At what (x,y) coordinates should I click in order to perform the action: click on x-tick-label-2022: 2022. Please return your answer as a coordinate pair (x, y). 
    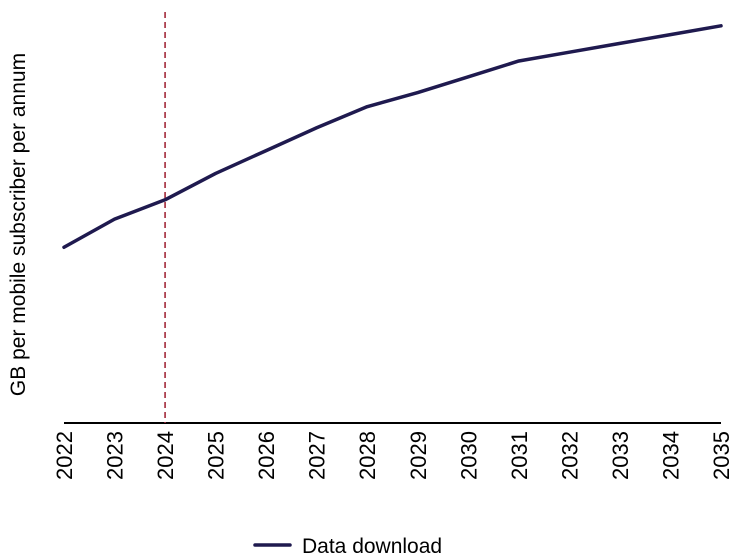
    Looking at the image, I should click on (64, 455).